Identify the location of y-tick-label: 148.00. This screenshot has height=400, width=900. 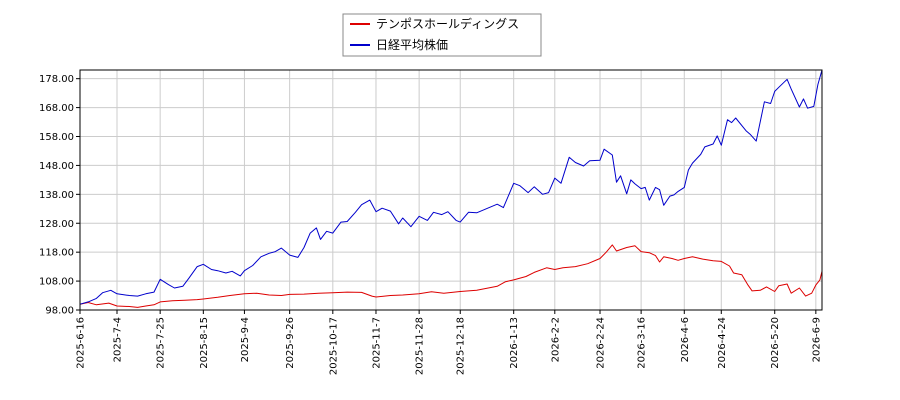
(56, 166).